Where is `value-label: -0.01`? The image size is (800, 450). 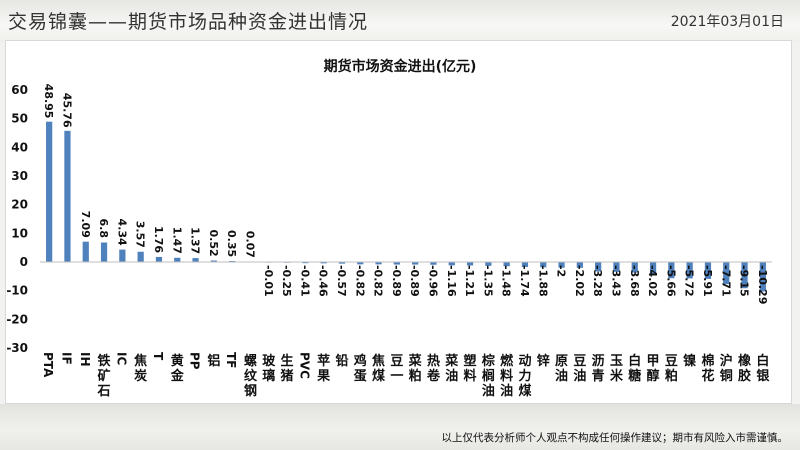
value-label: -0.01 is located at coordinates (268, 281).